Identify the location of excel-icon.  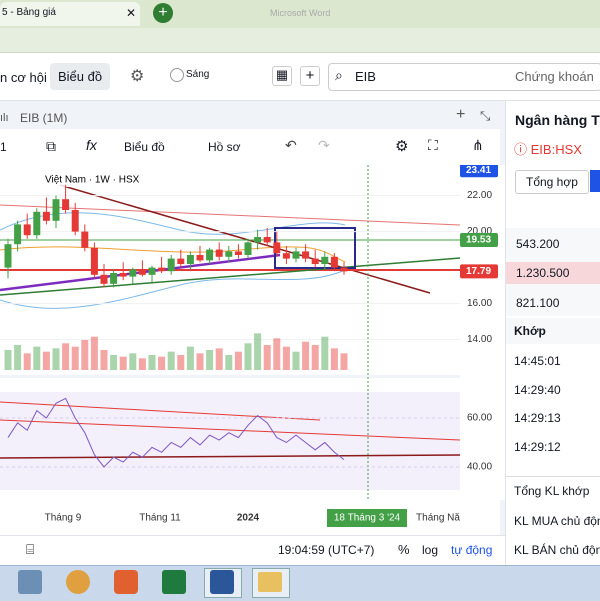
(174, 582).